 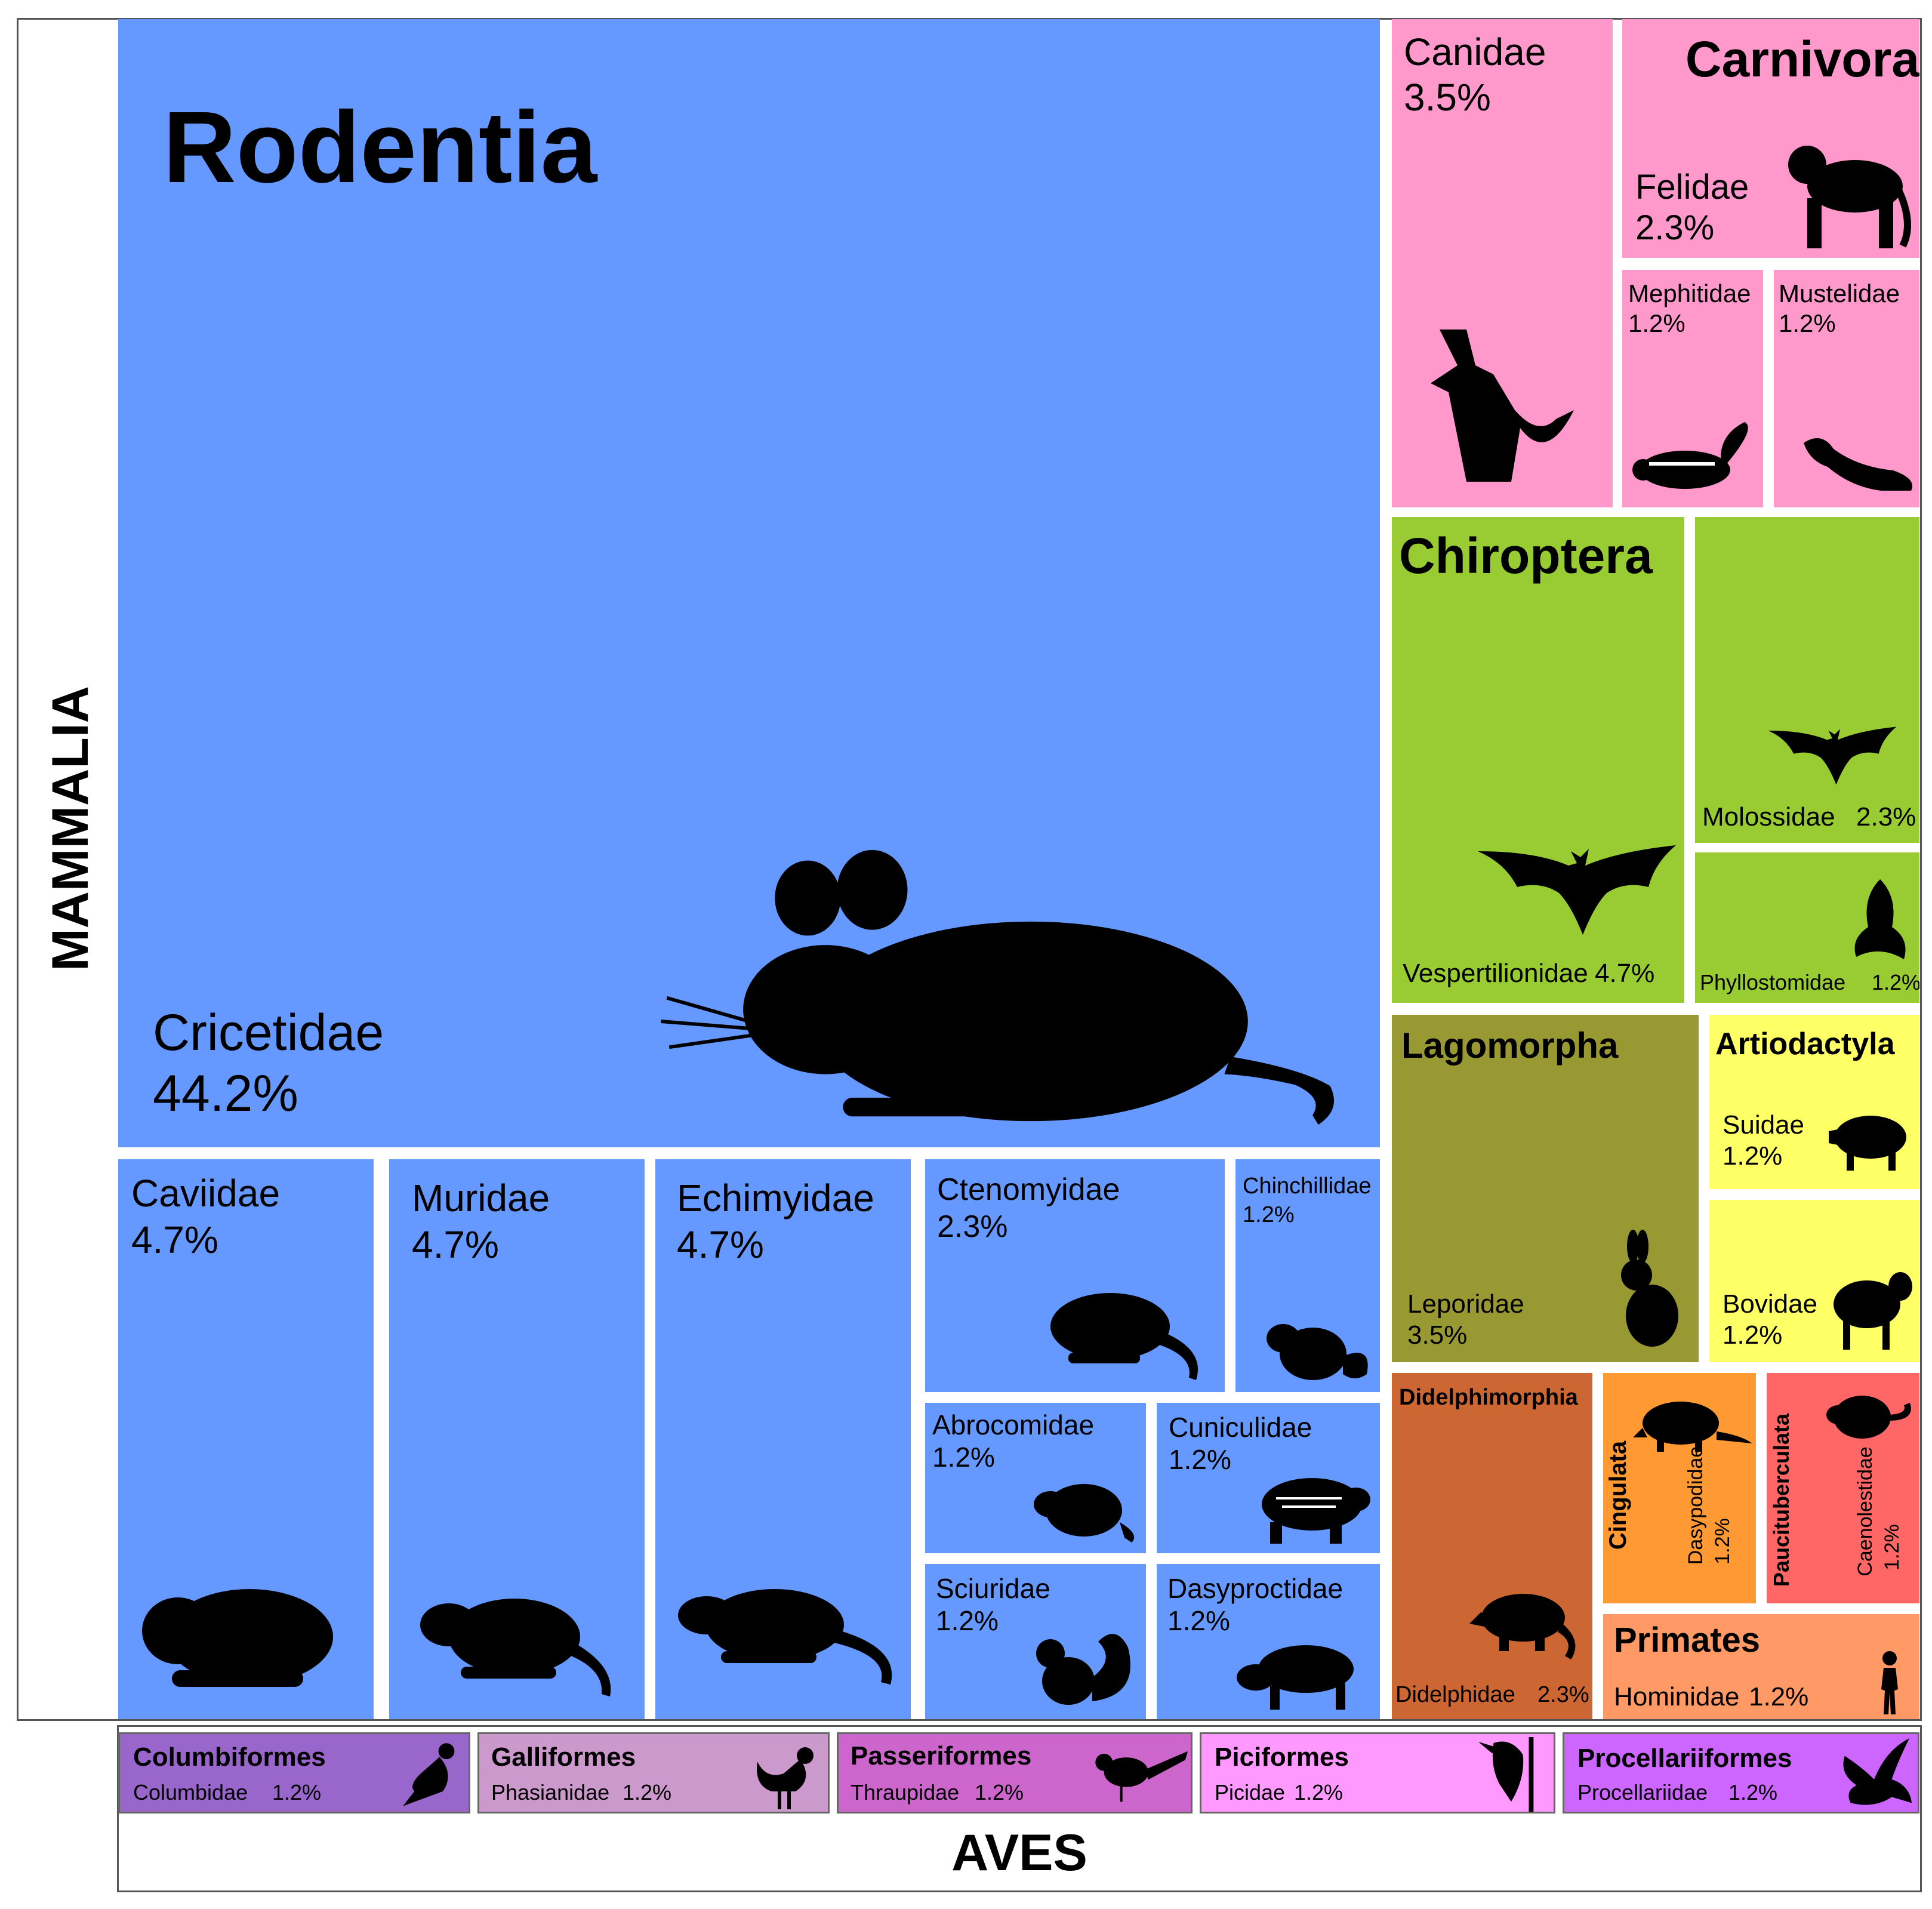 What do you see at coordinates (1692, 1422) in the screenshot?
I see `armadillo-icon` at bounding box center [1692, 1422].